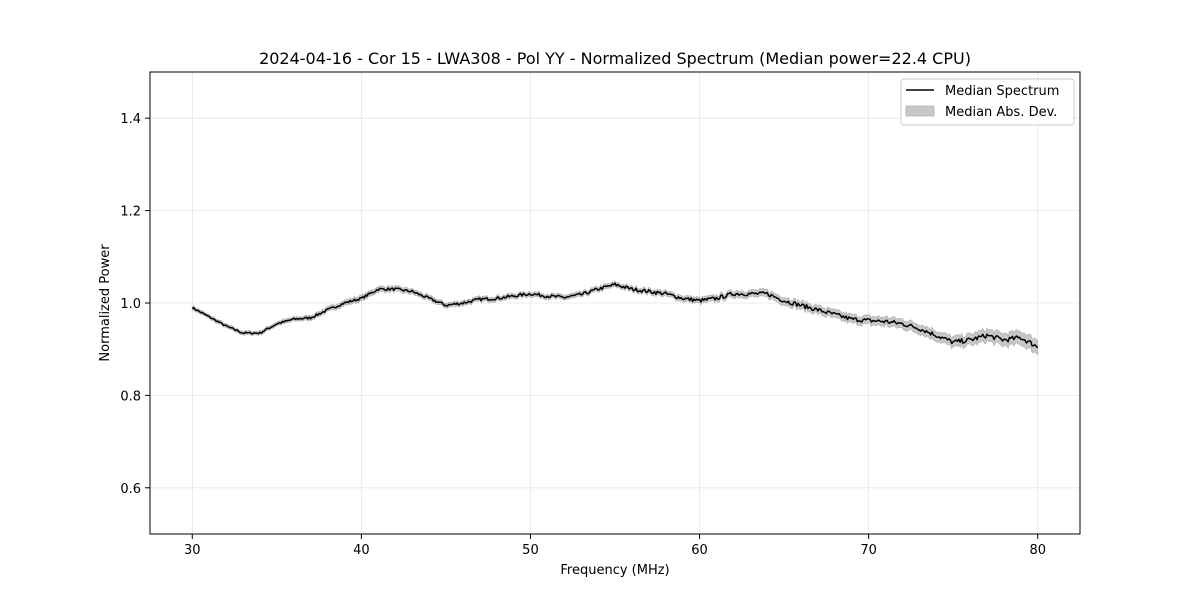  I want to click on legend: Median Spectrum Median Abs. Dev., so click(987, 102).